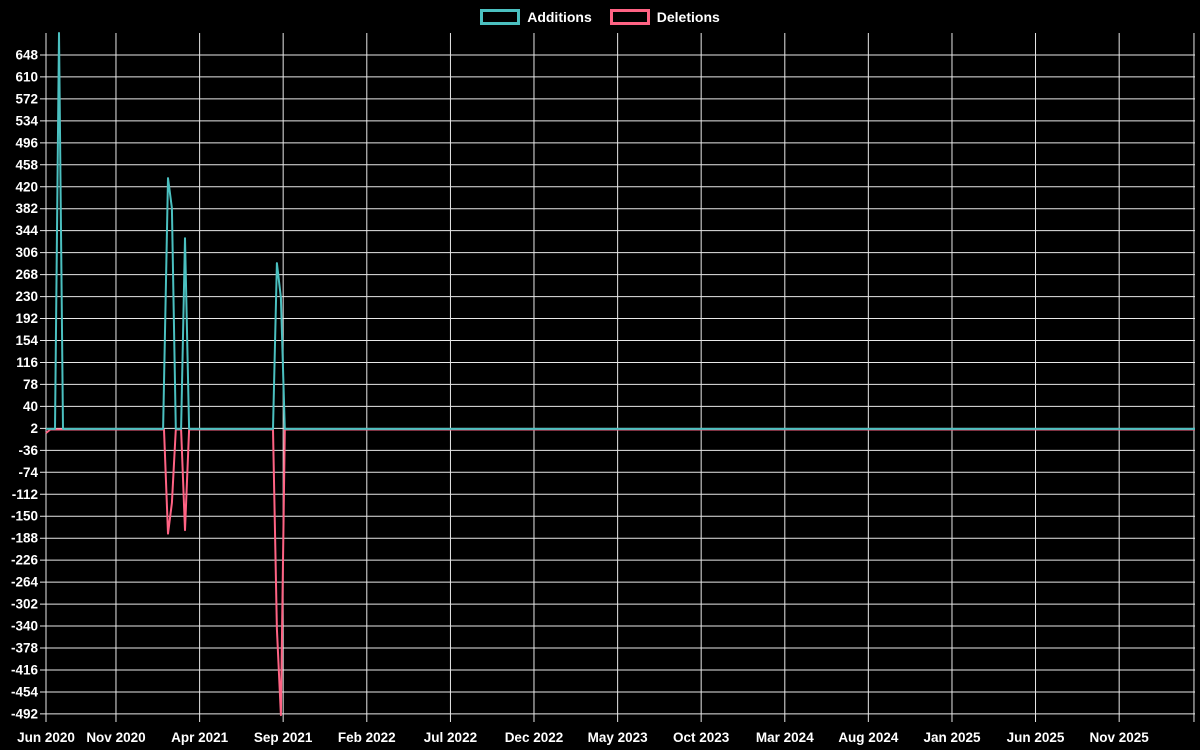  Describe the element at coordinates (283, 737) in the screenshot. I see `x-tick-label: Sep 2021` at that location.